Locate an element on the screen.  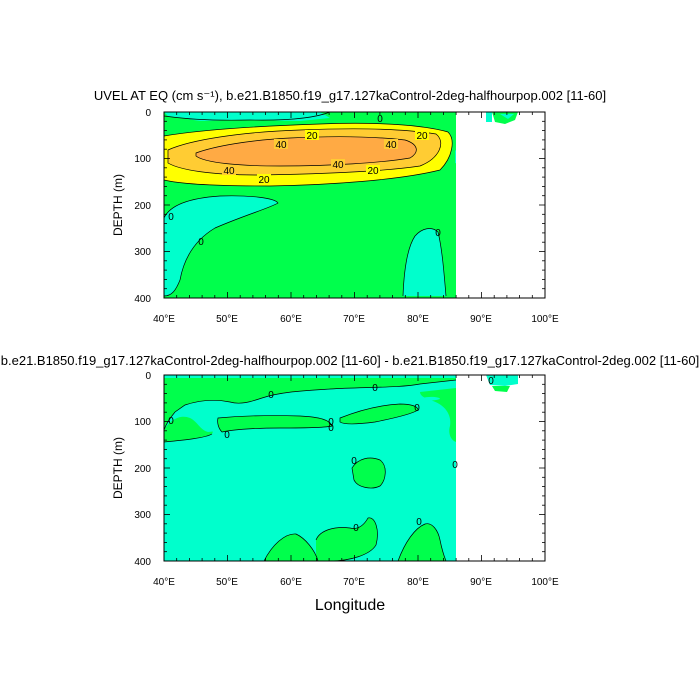
top-y-axis: 0 100 200 300 400 is located at coordinates (142, 206).